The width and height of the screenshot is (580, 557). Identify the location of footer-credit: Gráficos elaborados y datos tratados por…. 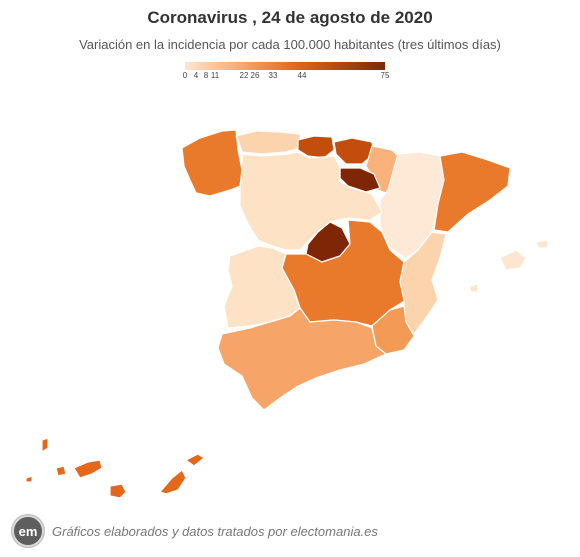
(215, 531).